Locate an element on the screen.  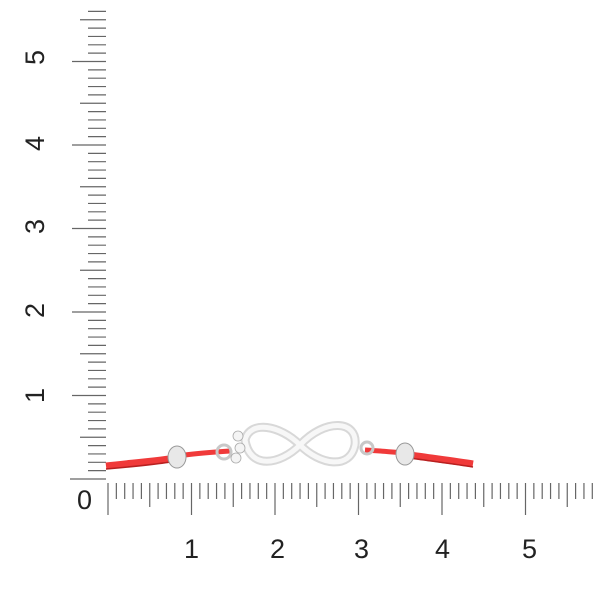
h-label-1: 1 is located at coordinates (192, 549).